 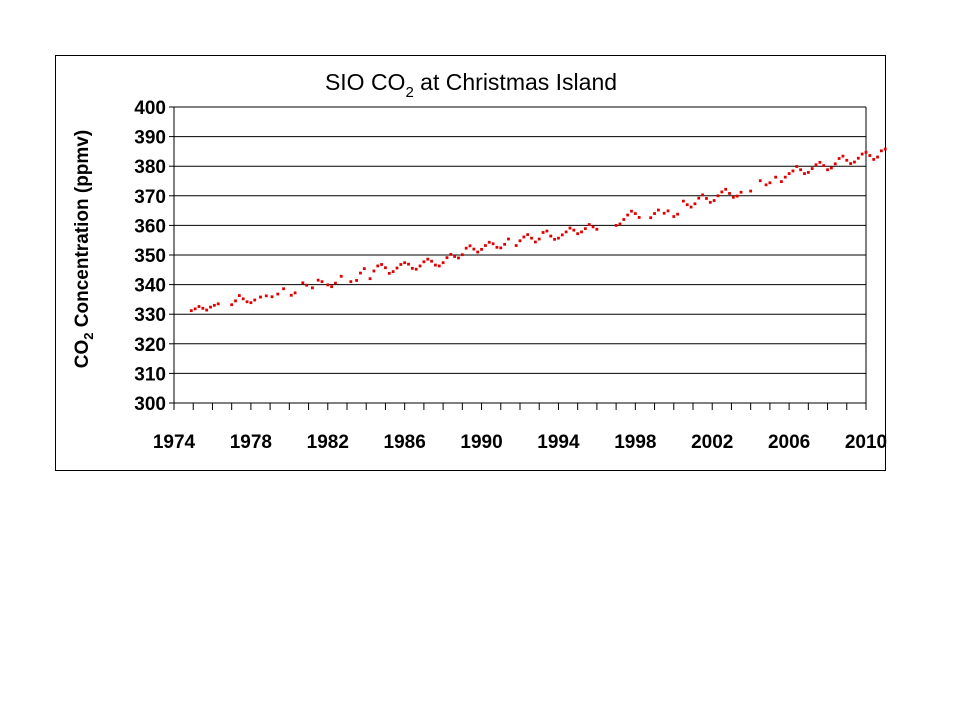 I want to click on y-tick-labels: 300 310 320 330 340 350 360 370 380 390 400, so click(x=150, y=256).